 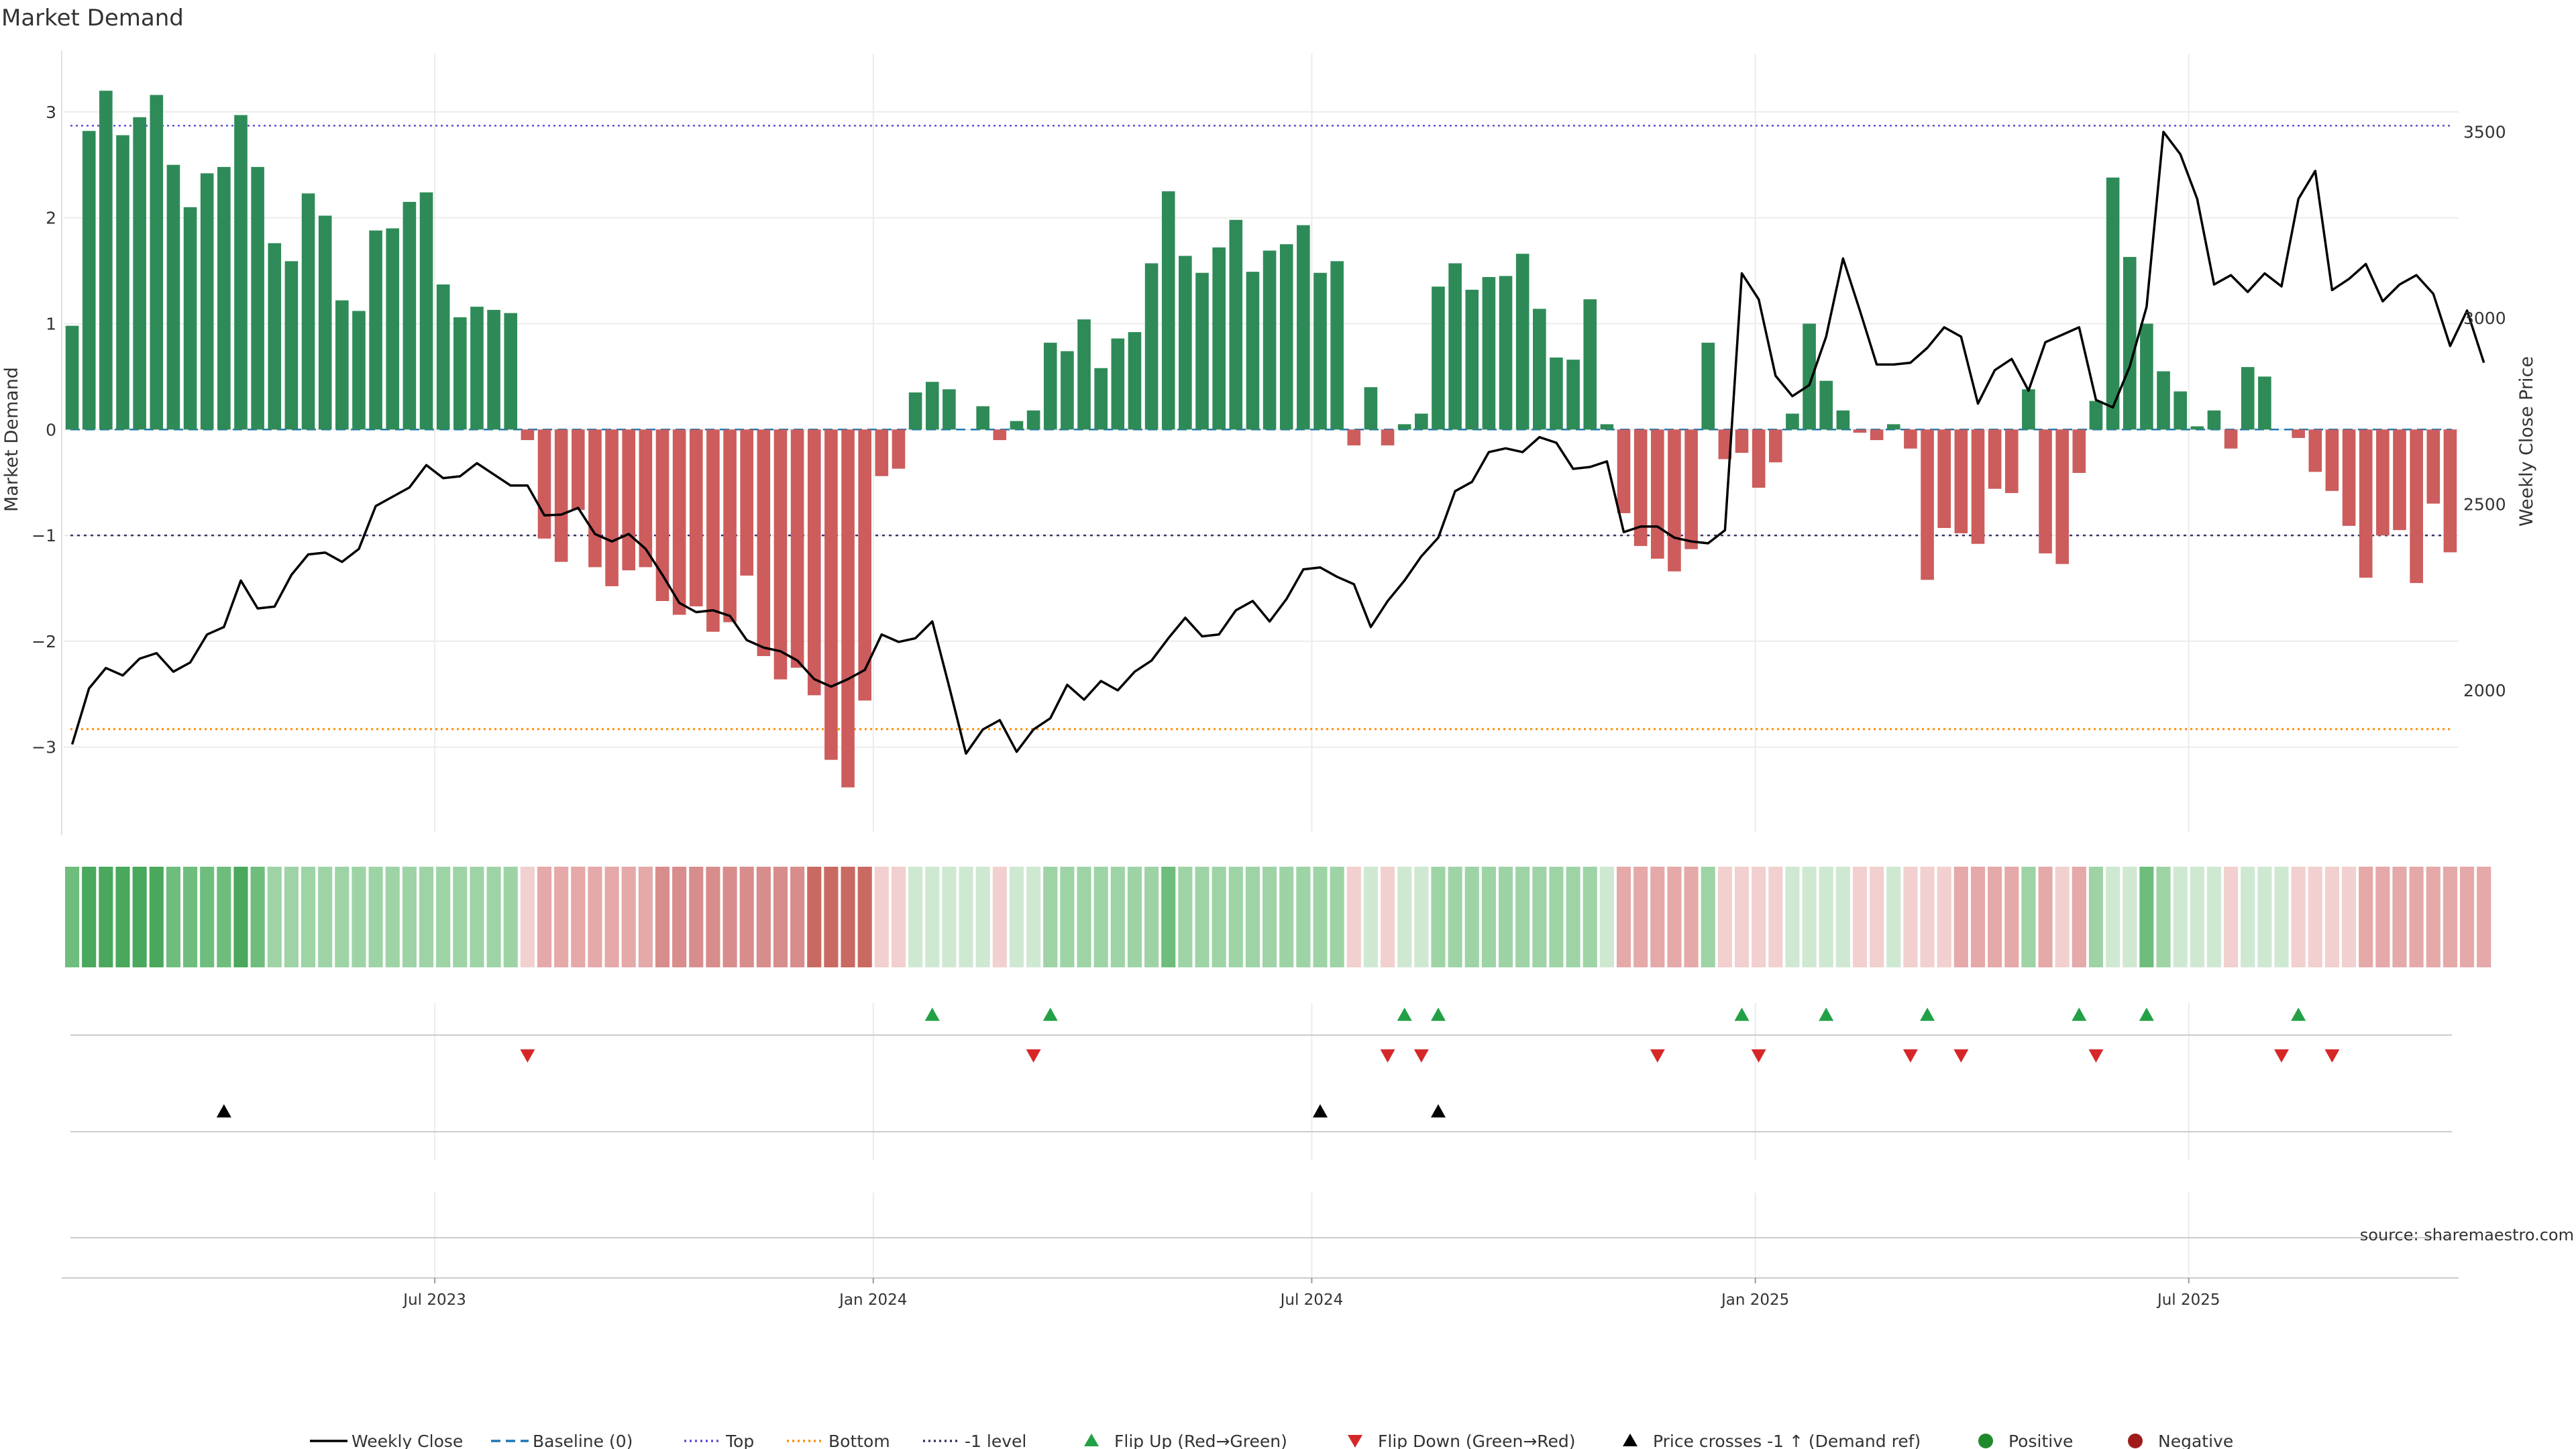 What do you see at coordinates (719, 1440) in the screenshot?
I see `legend-item: Top` at bounding box center [719, 1440].